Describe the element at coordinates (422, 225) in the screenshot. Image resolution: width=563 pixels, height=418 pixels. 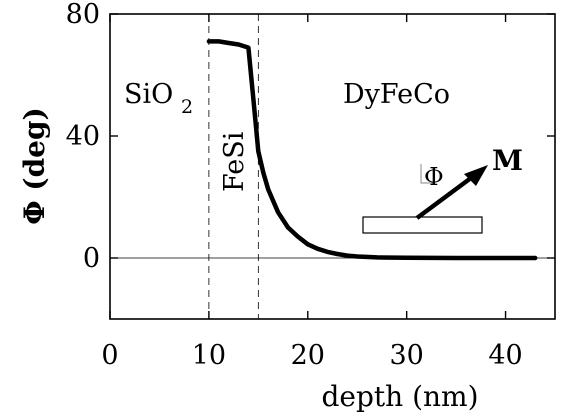
I see `layer-inset-box` at that location.